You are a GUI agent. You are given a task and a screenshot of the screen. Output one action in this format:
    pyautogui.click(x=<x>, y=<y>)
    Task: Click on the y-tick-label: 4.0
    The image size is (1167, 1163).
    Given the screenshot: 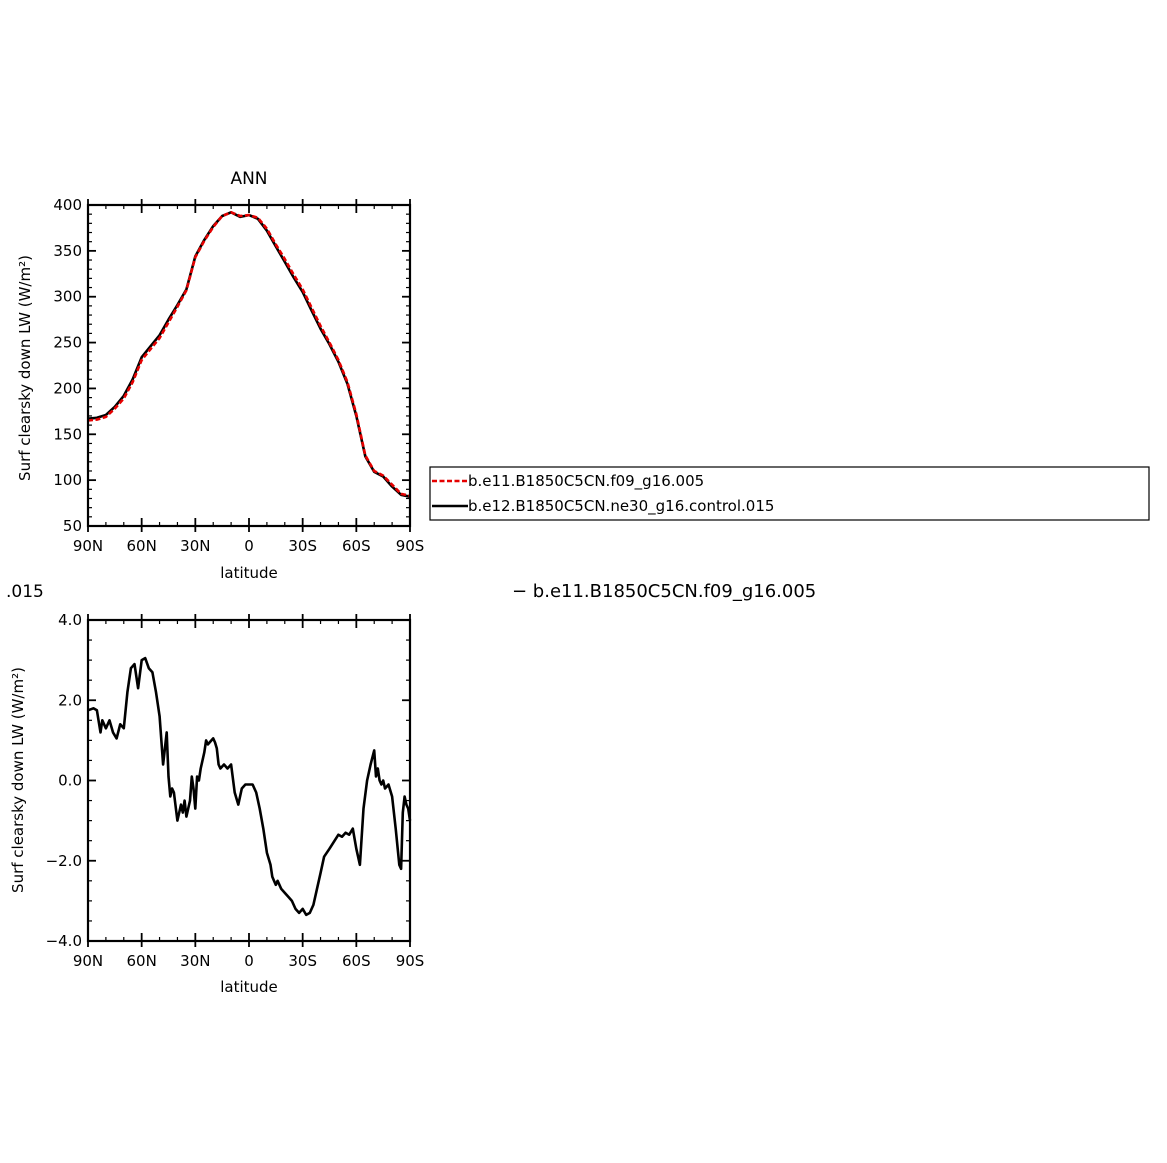 What is the action you would take?
    pyautogui.click(x=70, y=620)
    